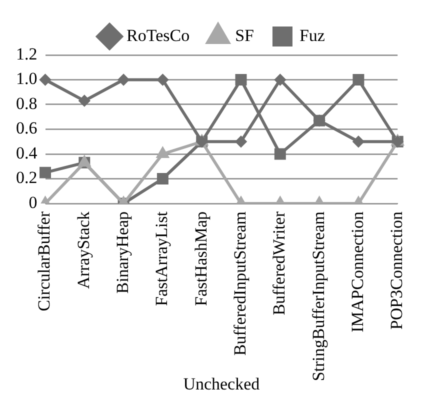  I want to click on x-tick-label: ArrayStack, so click(83, 250).